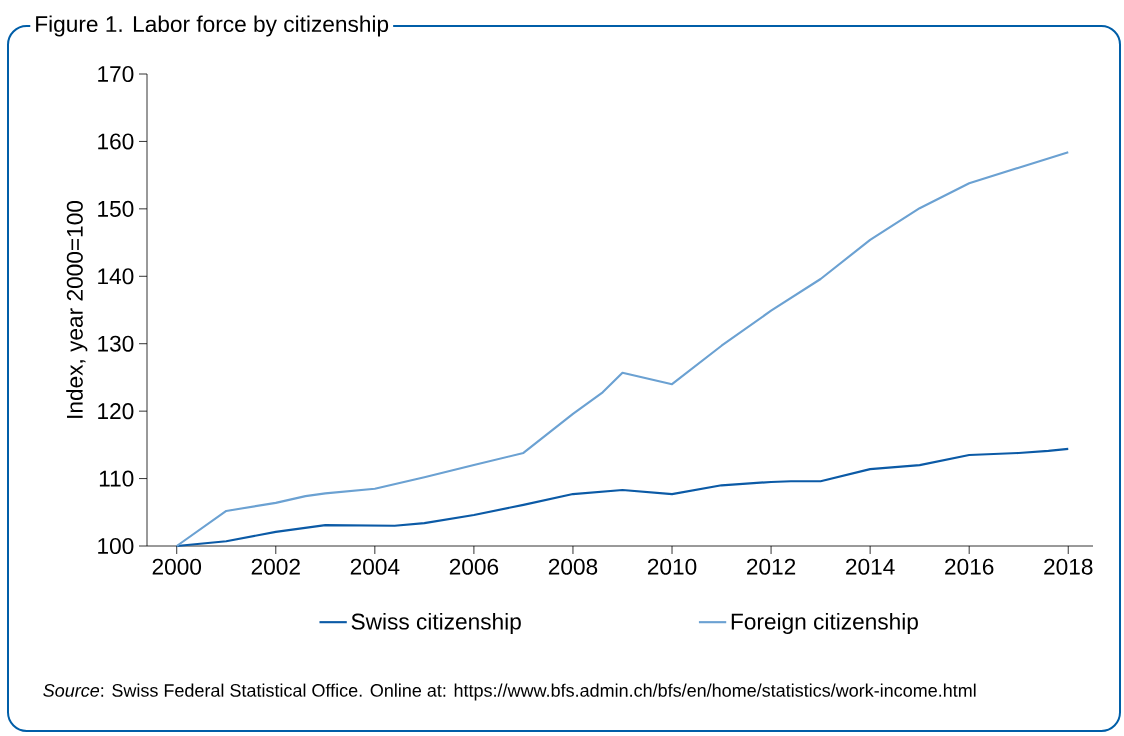  I want to click on x-tick-label: 2004, so click(375, 566).